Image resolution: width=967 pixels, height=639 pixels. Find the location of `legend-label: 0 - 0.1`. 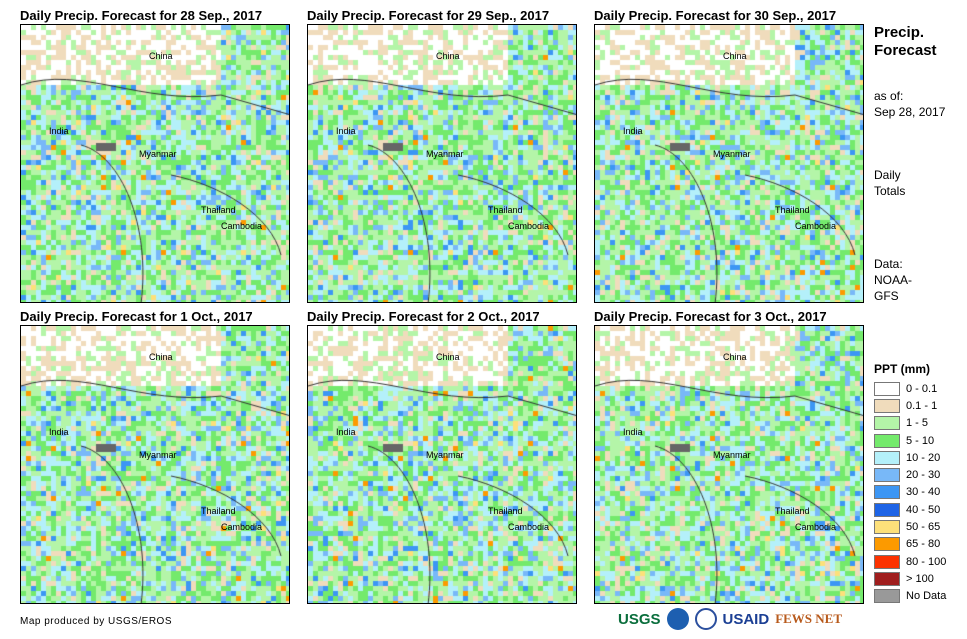

legend-label: 0 - 0.1 is located at coordinates (922, 388).